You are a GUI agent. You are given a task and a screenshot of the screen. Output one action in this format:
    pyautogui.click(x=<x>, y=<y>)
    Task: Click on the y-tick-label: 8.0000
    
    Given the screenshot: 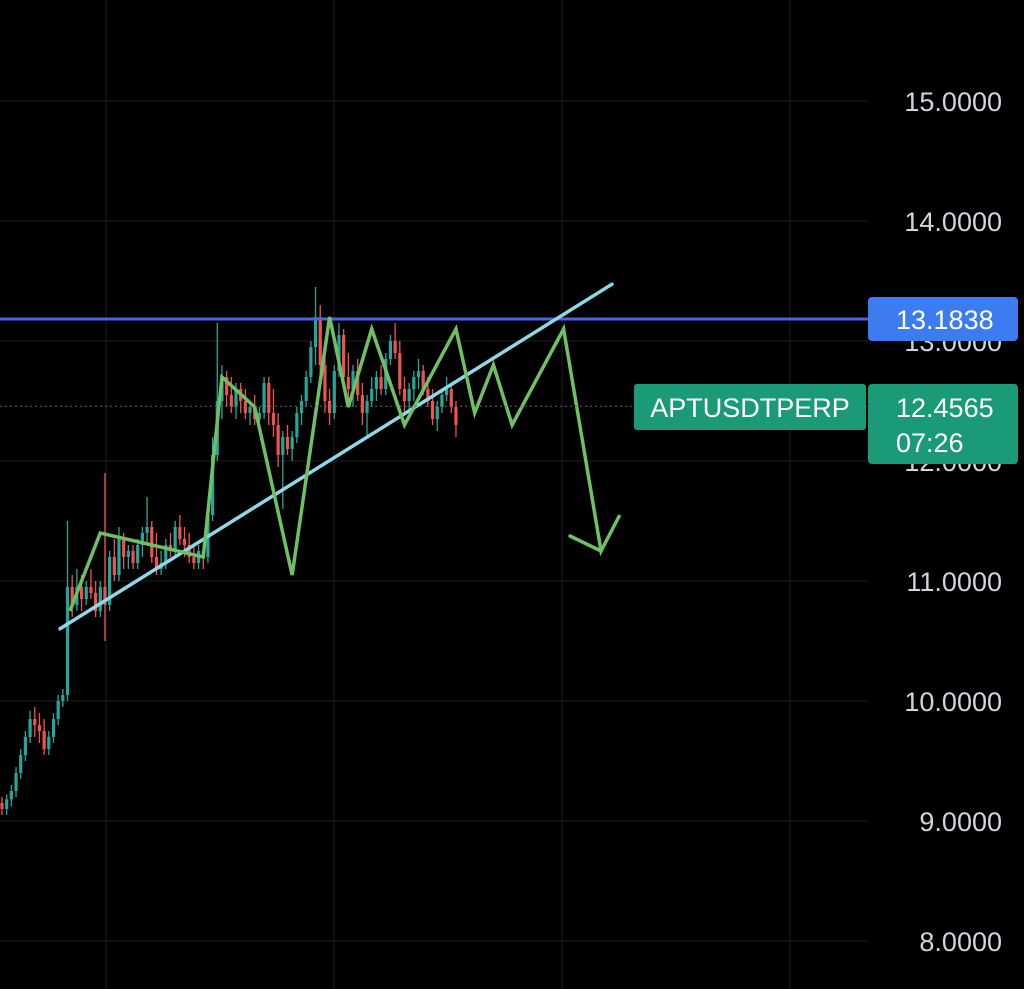 What is the action you would take?
    pyautogui.click(x=960, y=942)
    